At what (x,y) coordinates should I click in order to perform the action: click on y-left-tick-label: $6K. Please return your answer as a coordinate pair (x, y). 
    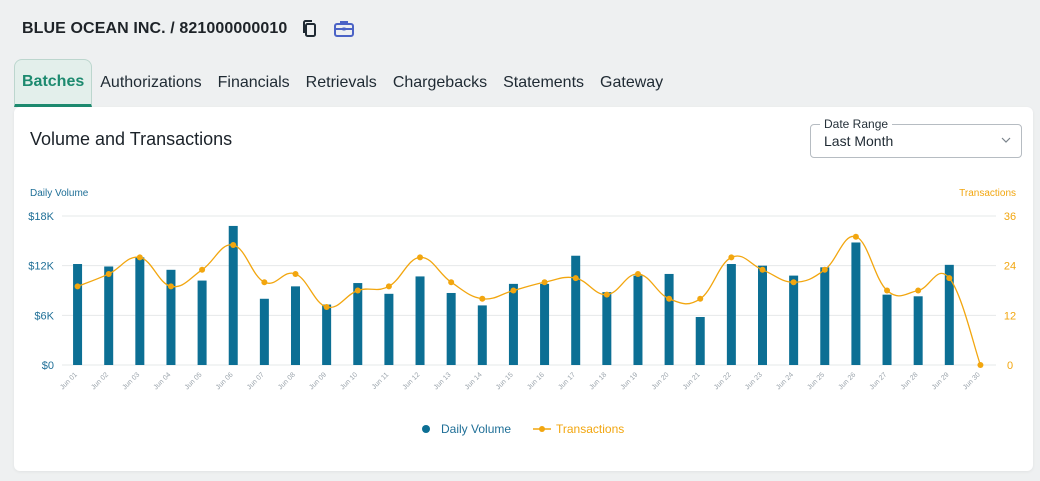
    Looking at the image, I should click on (44, 316).